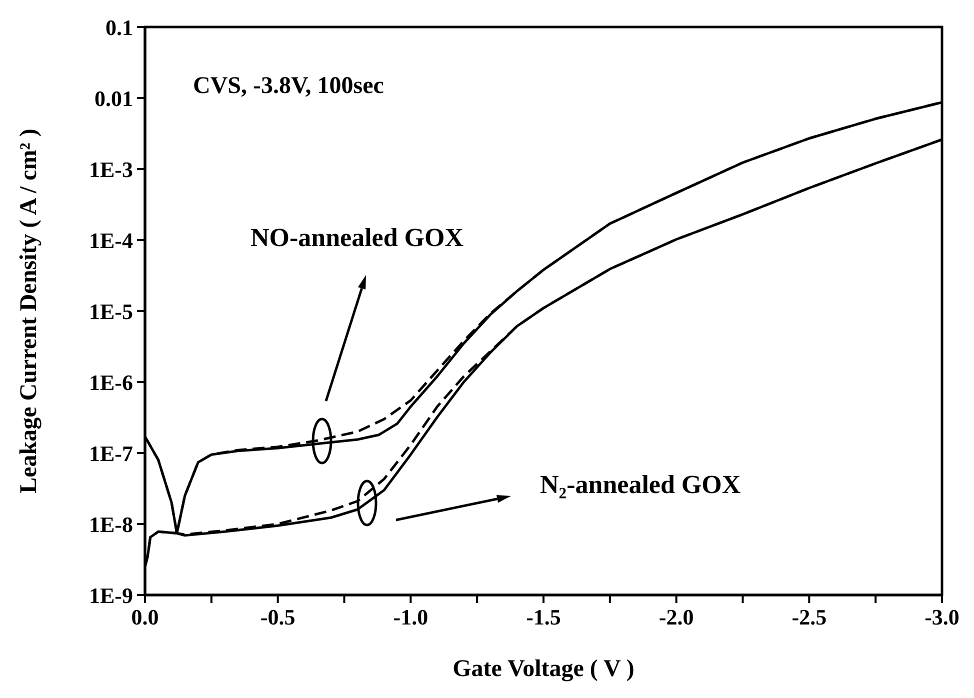 The width and height of the screenshot is (974, 698). What do you see at coordinates (111, 382) in the screenshot?
I see `y-tick-label: 1E-6` at bounding box center [111, 382].